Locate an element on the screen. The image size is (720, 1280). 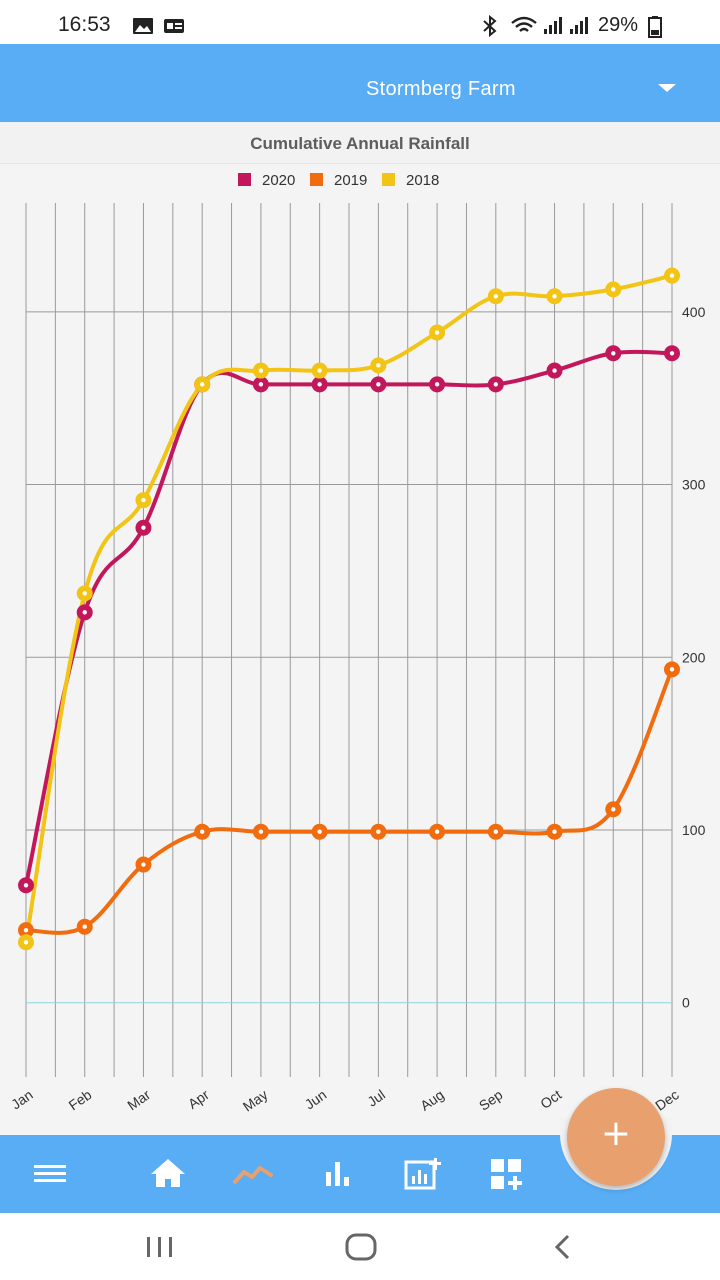
legend-label-2020: 2020 is located at coordinates (278, 180).